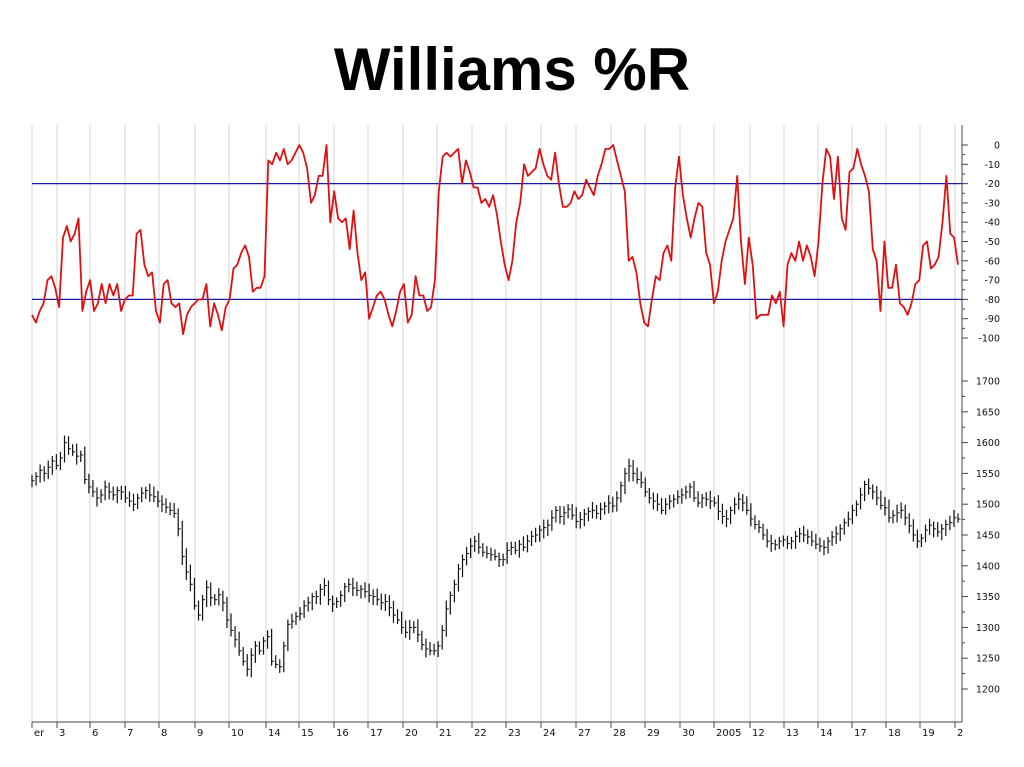  I want to click on x-tick-label: 3, so click(62, 733).